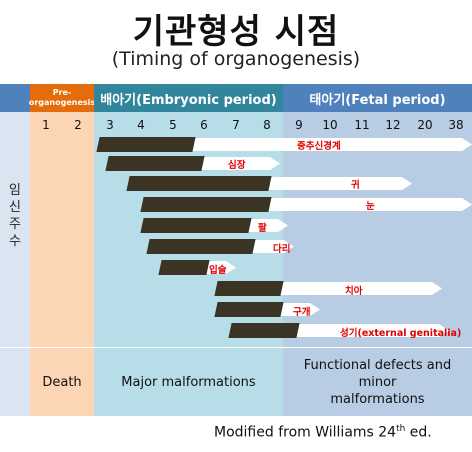  Describe the element at coordinates (236, 347) in the screenshot. I see `outcome-divider` at that location.